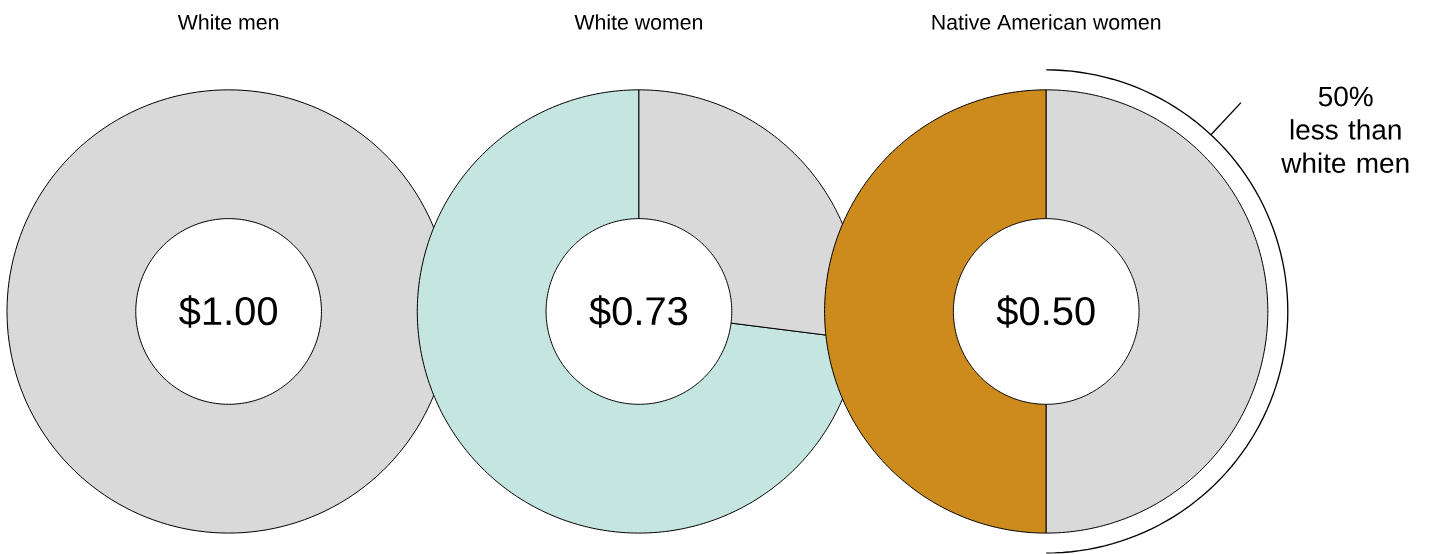 This screenshot has width=1430, height=554. Describe the element at coordinates (1045, 311) in the screenshot. I see `text: $0.50` at that location.